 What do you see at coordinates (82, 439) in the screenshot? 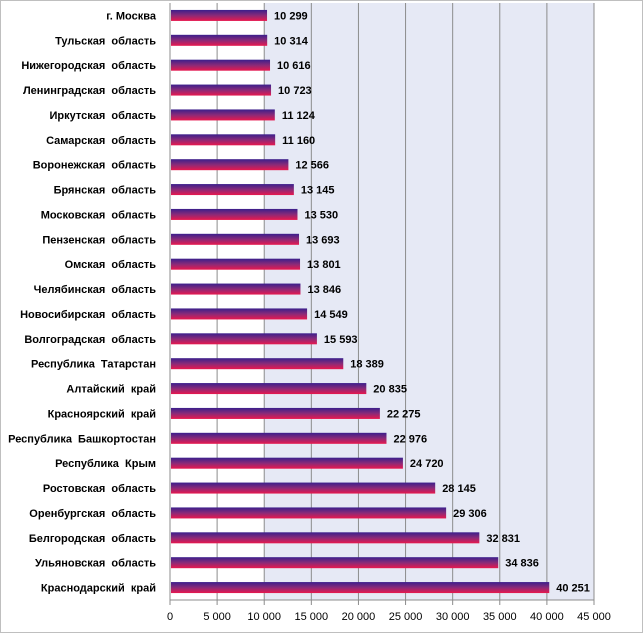
I see `category-label: Республика Башкортостан` at bounding box center [82, 439].